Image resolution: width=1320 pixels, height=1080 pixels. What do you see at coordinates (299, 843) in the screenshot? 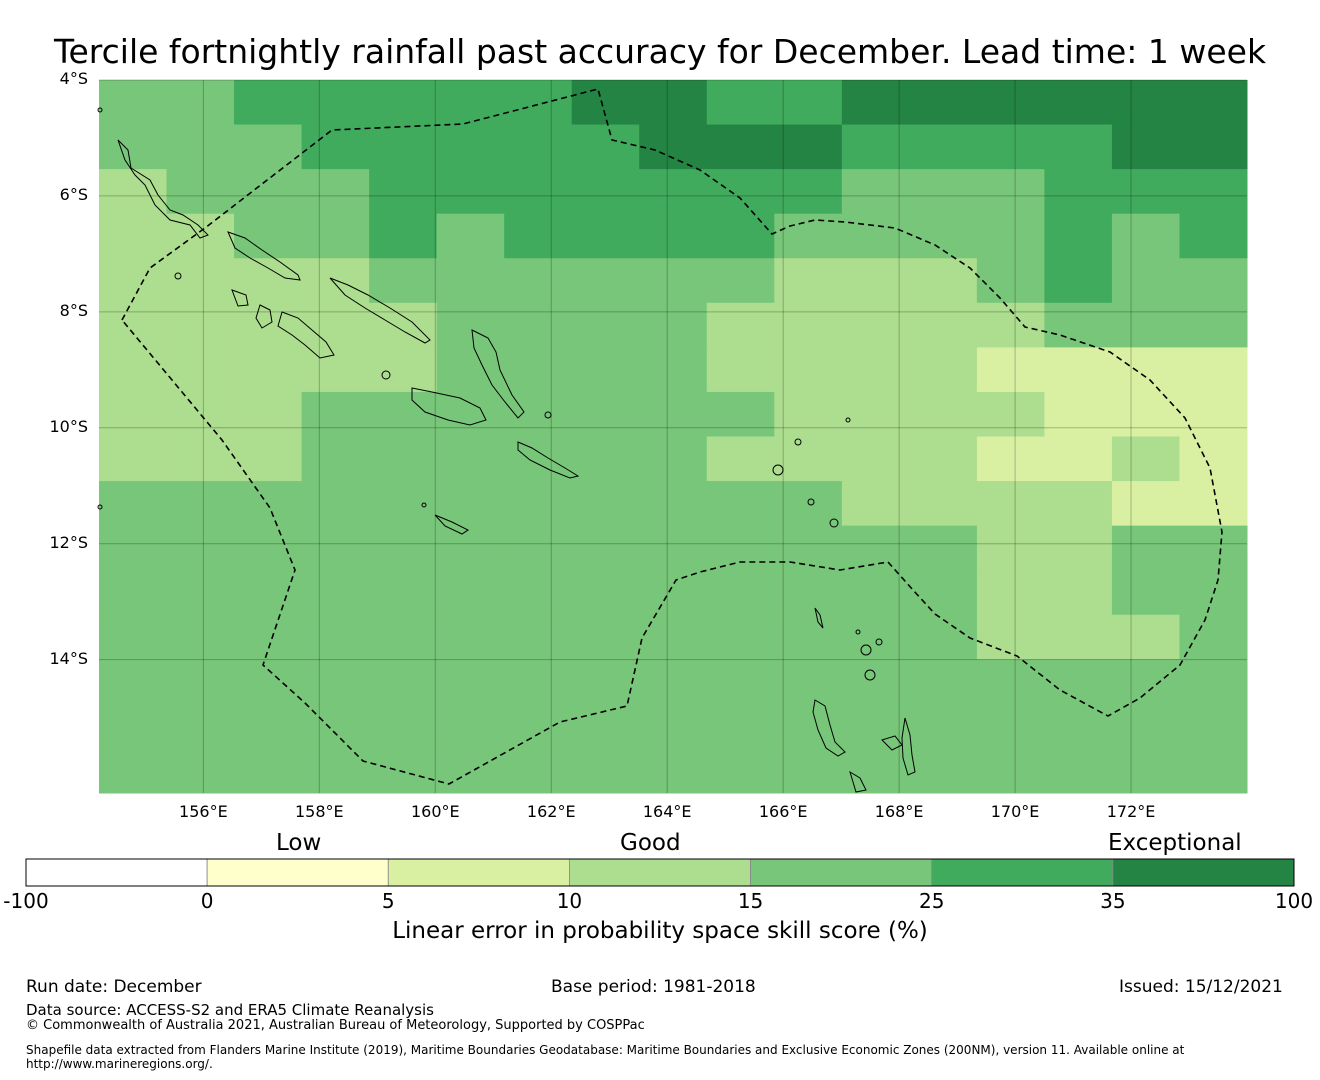
I see `category-label-low: Low` at bounding box center [299, 843].